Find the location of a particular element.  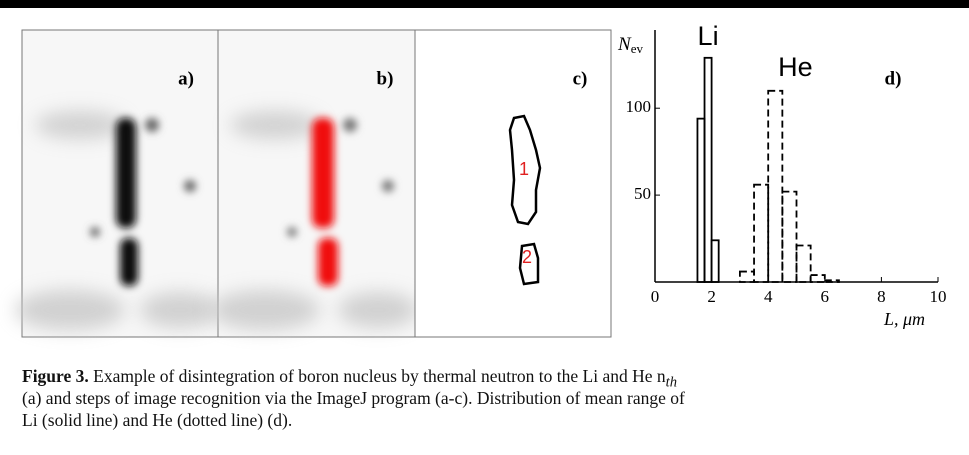

y-tick-label: 100 is located at coordinates (639, 106).